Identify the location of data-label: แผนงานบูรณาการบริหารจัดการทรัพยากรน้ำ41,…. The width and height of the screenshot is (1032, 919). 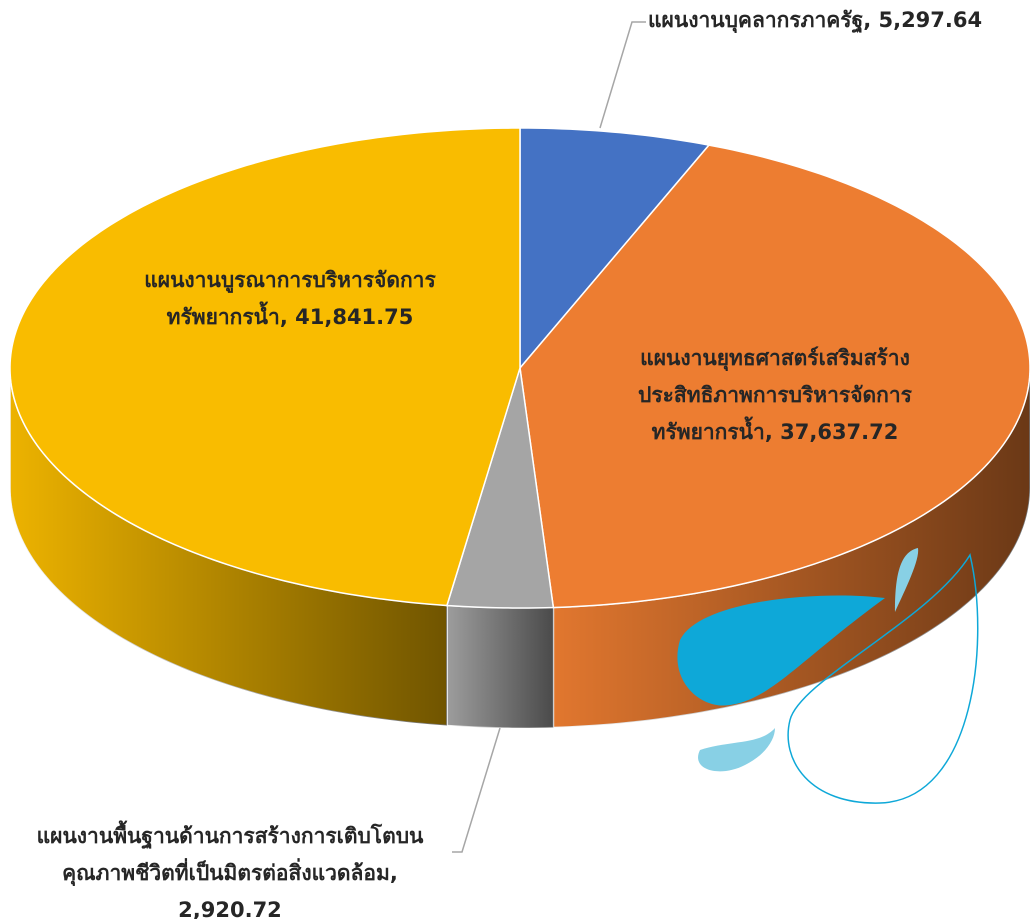
(290, 299).